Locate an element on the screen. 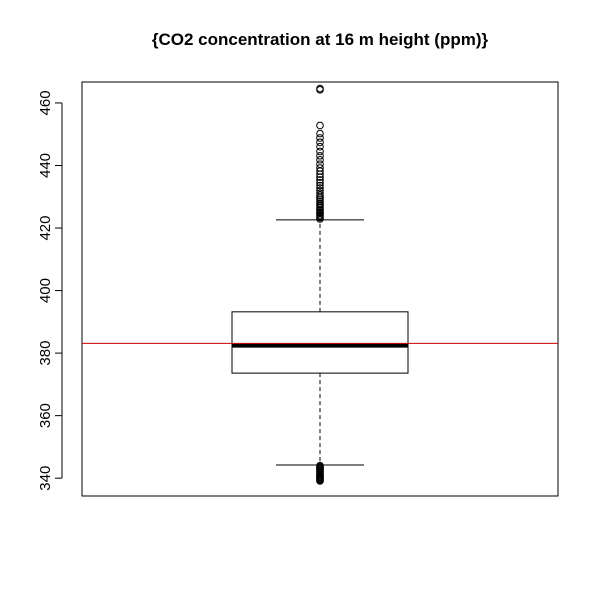 This screenshot has width=600, height=600. y-tick-label: 460 is located at coordinates (45, 102).